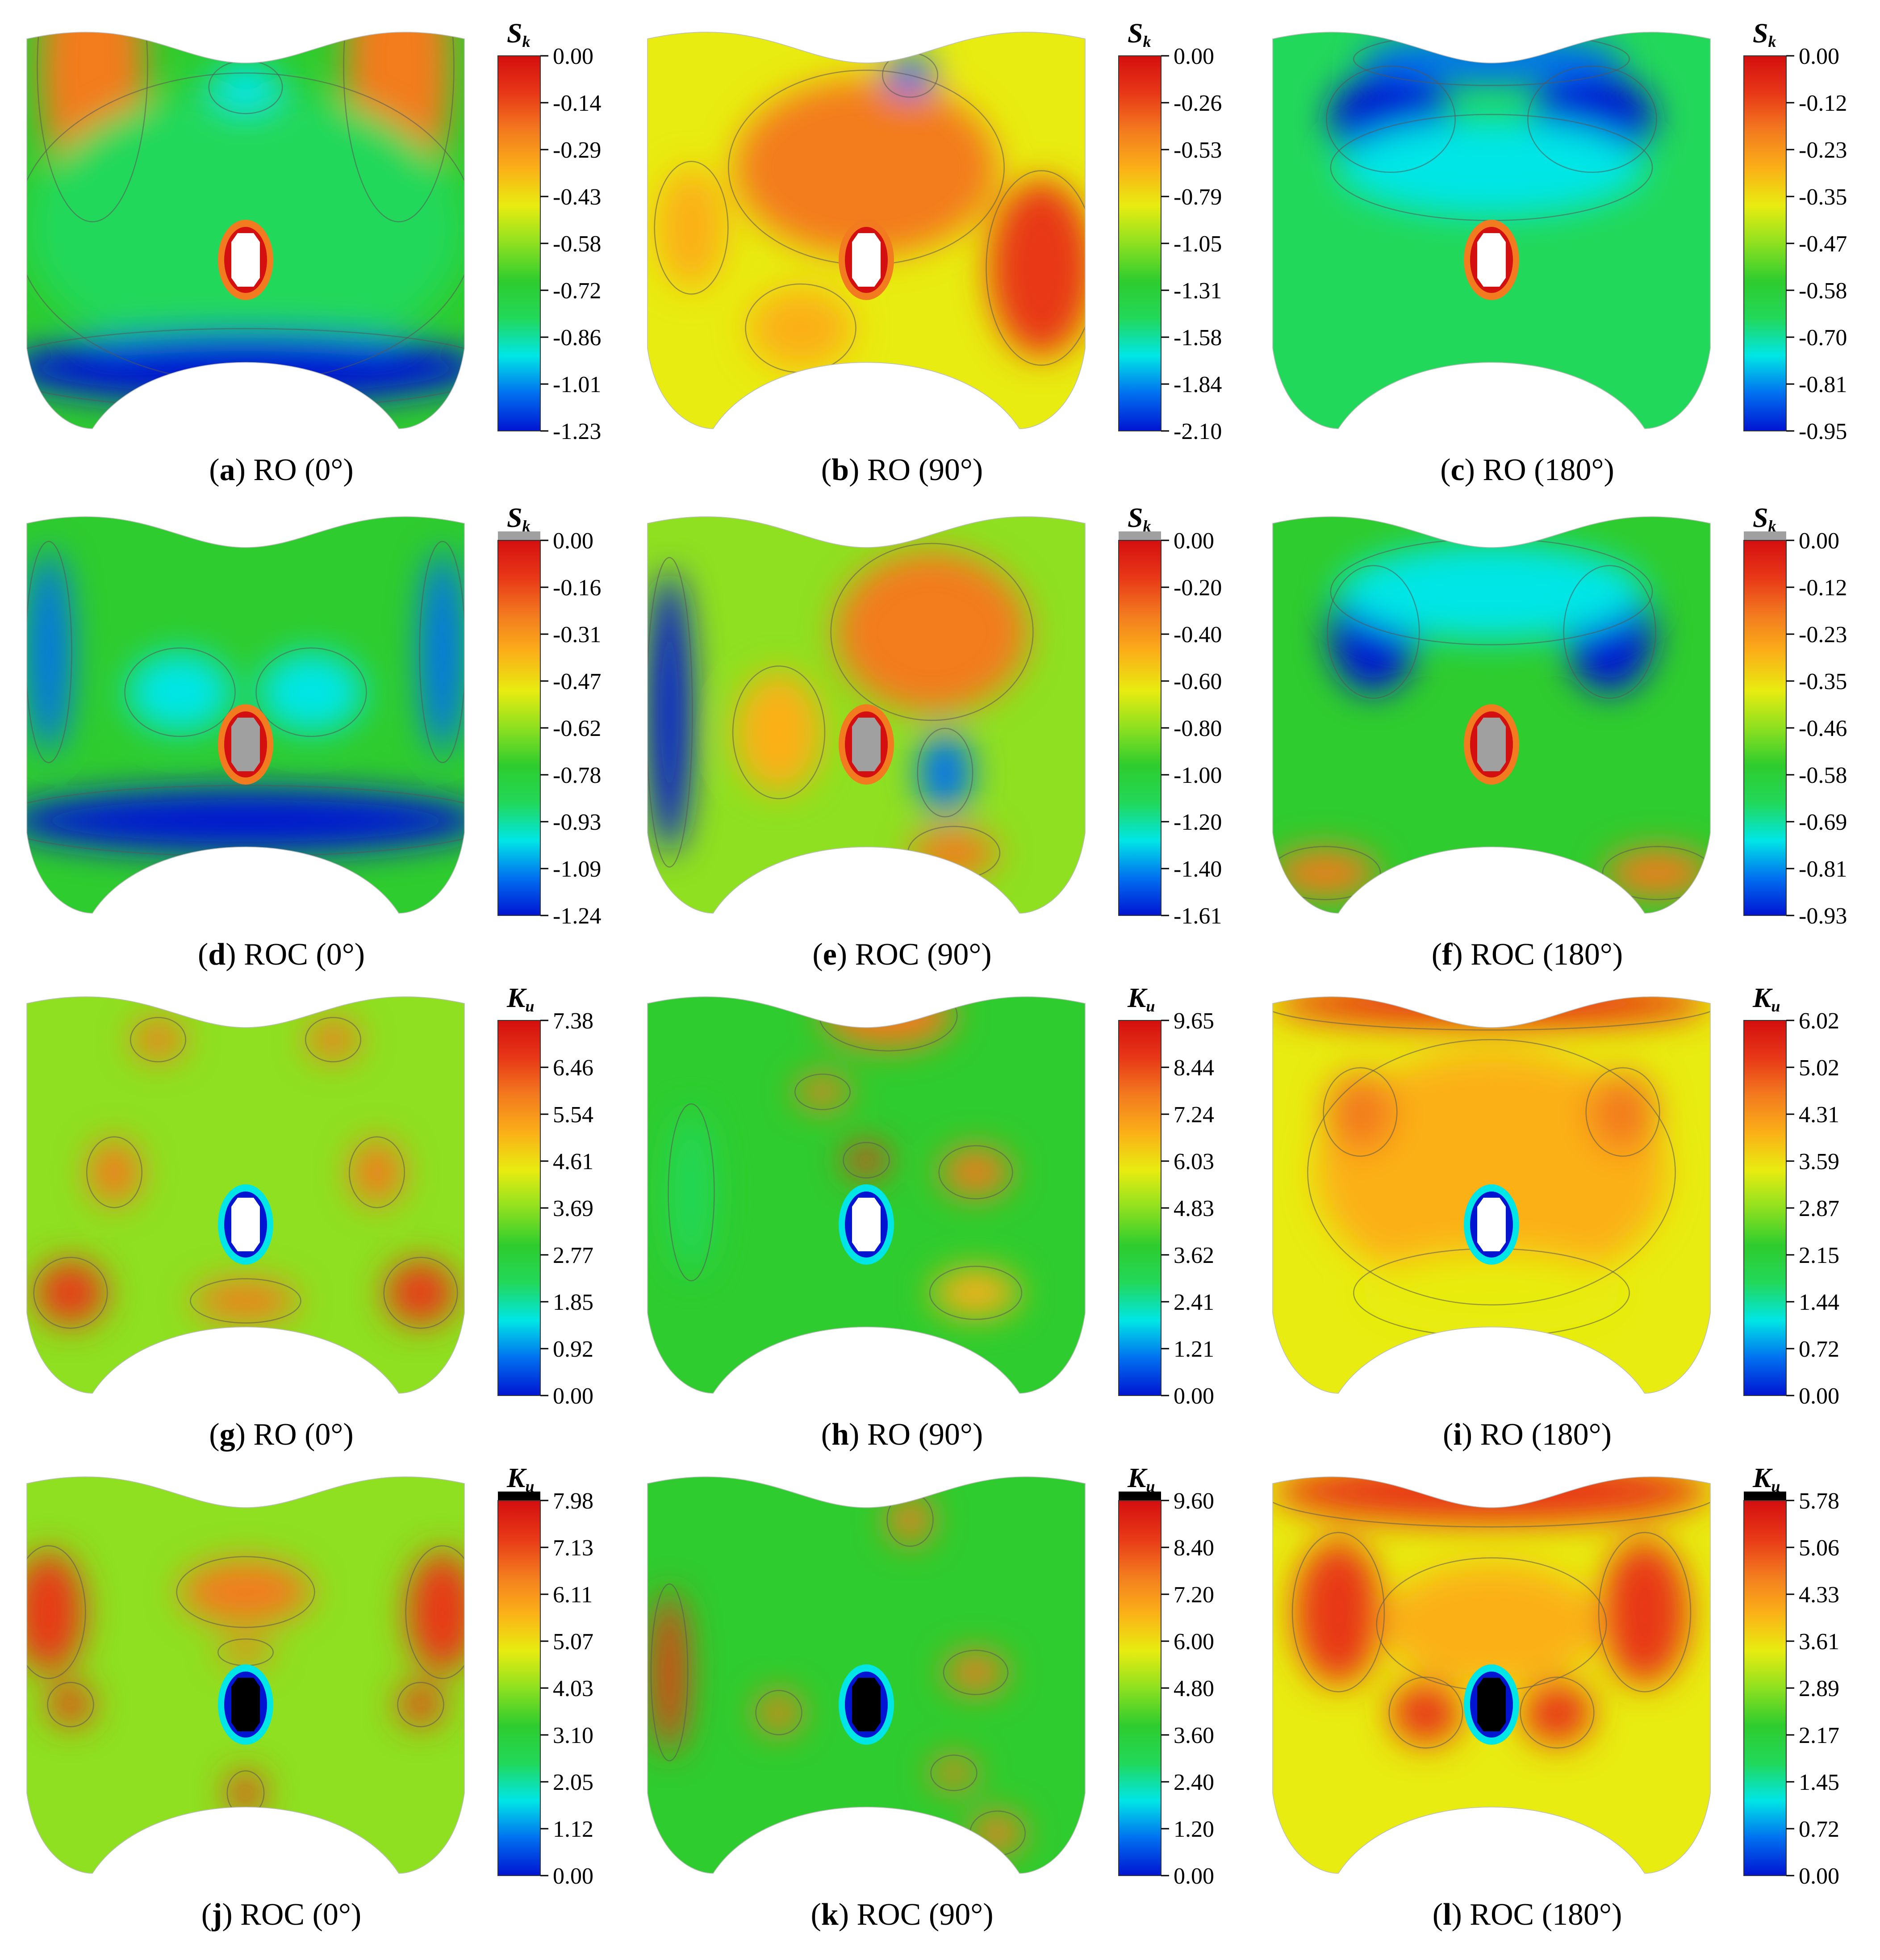  What do you see at coordinates (1819, 1548) in the screenshot?
I see `colorbar-tick-label: 5.06` at bounding box center [1819, 1548].